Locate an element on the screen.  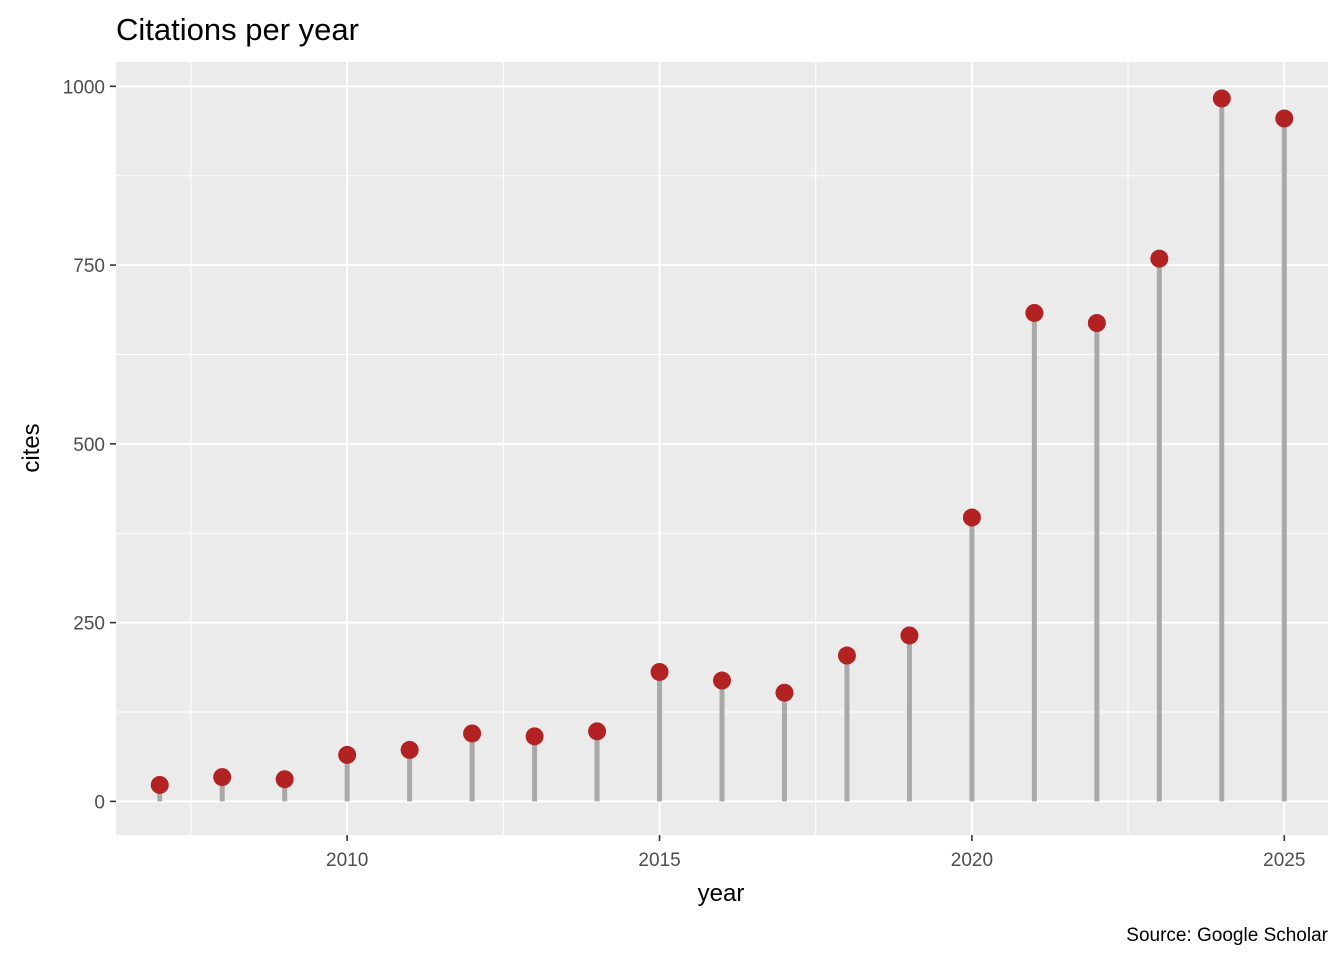
x-tick-label: 2010 is located at coordinates (347, 860).